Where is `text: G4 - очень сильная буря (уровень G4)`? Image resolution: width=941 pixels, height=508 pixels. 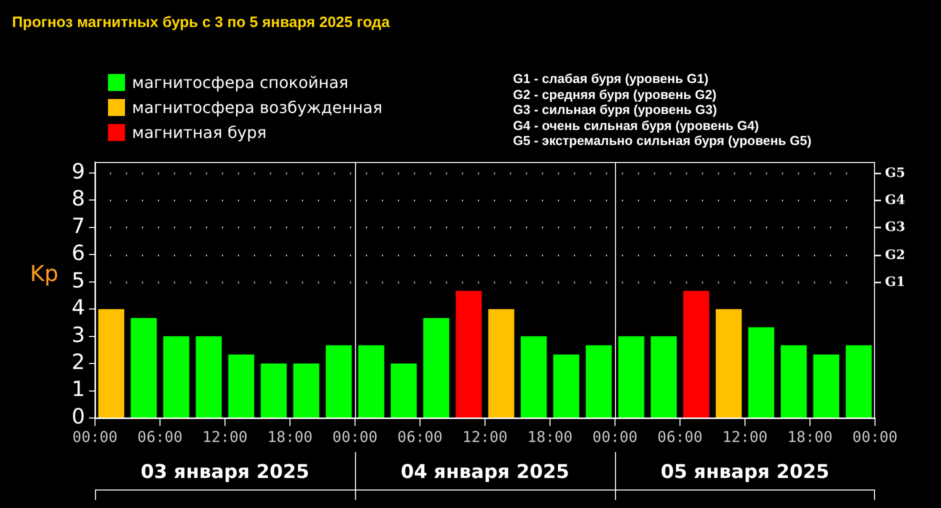
text: G4 - очень сильная буря (уровень G4) is located at coordinates (636, 125).